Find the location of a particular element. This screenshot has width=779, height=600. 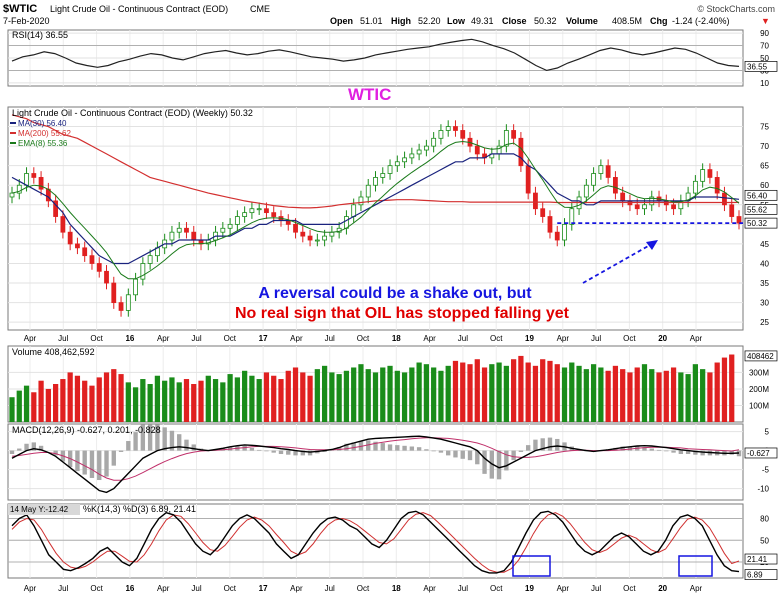

rsi-tick-label: 90 is located at coordinates (764, 33).